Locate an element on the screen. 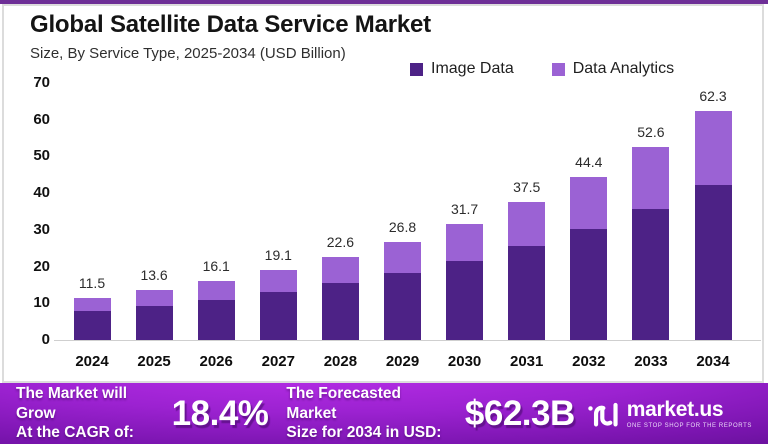  bar-total-label: 37.5 is located at coordinates (527, 187).